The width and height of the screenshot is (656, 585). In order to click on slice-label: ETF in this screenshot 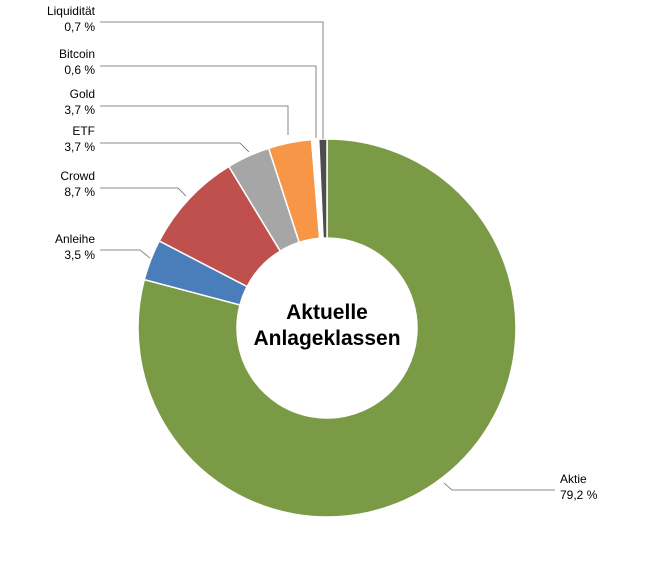, I will do `click(83, 131)`.